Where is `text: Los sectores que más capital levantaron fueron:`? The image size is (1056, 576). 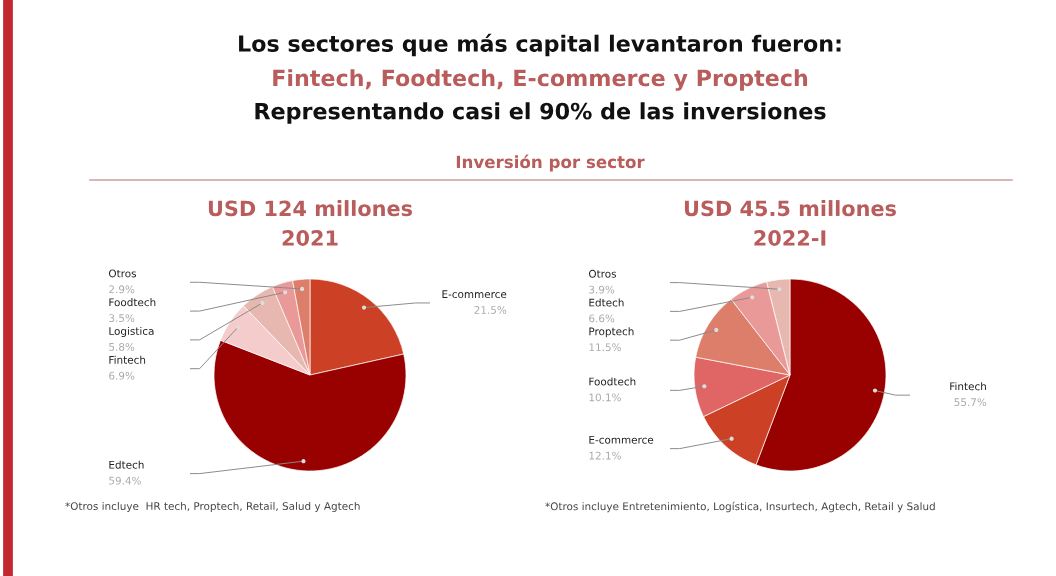
text: Los sectores que más capital levantaron fueron: is located at coordinates (540, 45).